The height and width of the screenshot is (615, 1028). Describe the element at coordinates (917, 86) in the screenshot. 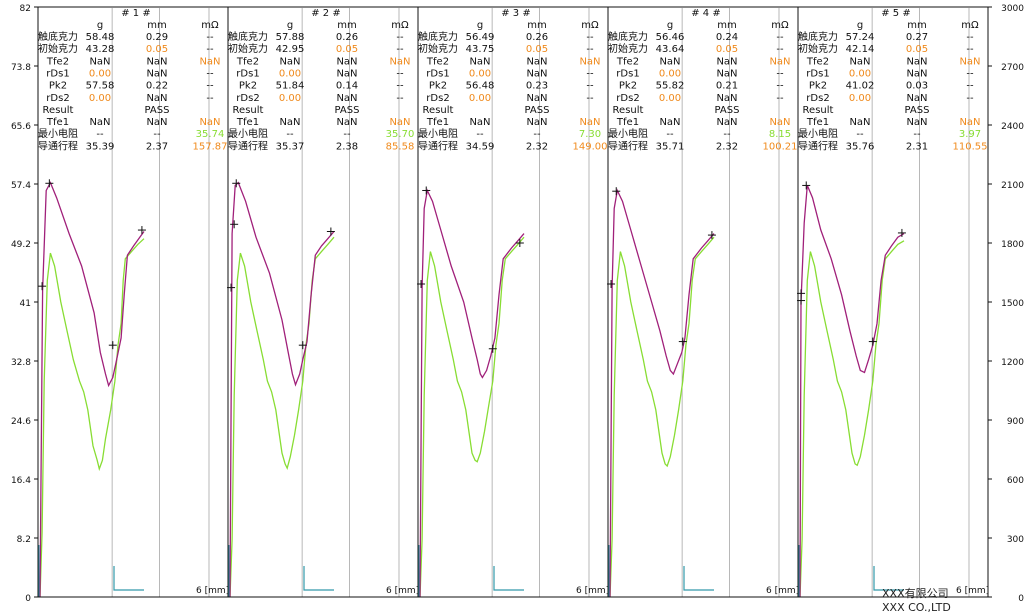

I see `row-value-mm: 0.03` at that location.